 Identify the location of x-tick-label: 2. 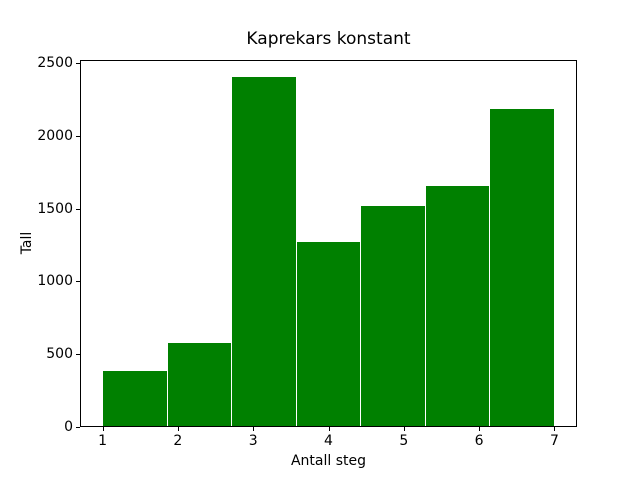
(178, 441).